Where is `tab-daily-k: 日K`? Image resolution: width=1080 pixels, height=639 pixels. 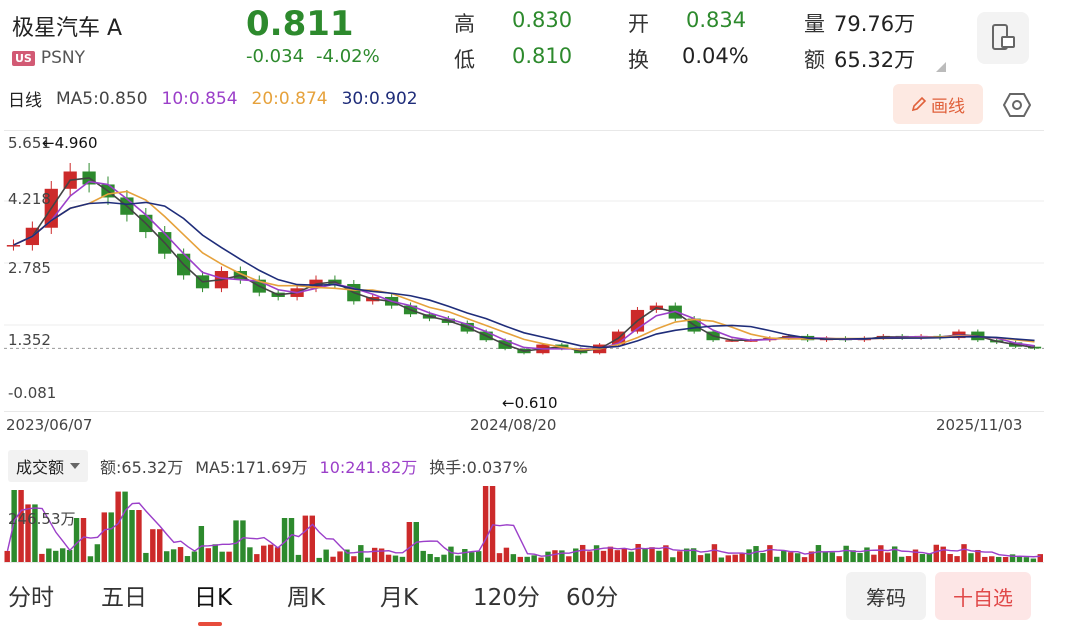
tab-daily-k: 日K is located at coordinates (240, 602).